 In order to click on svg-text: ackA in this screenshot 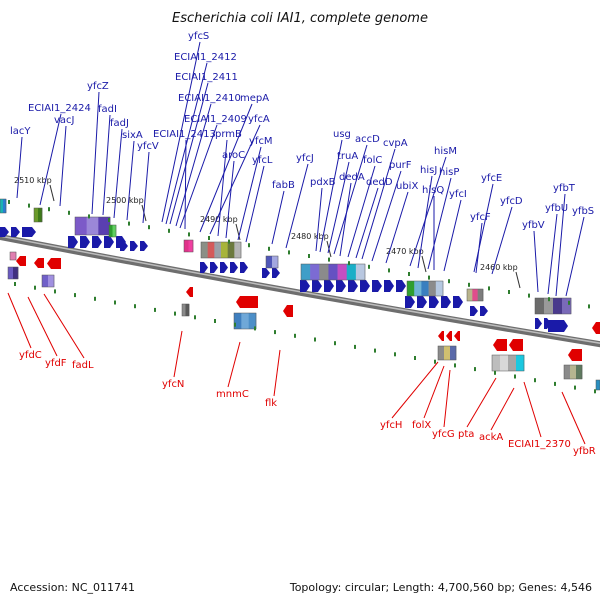, I will do `click(491, 437)`.